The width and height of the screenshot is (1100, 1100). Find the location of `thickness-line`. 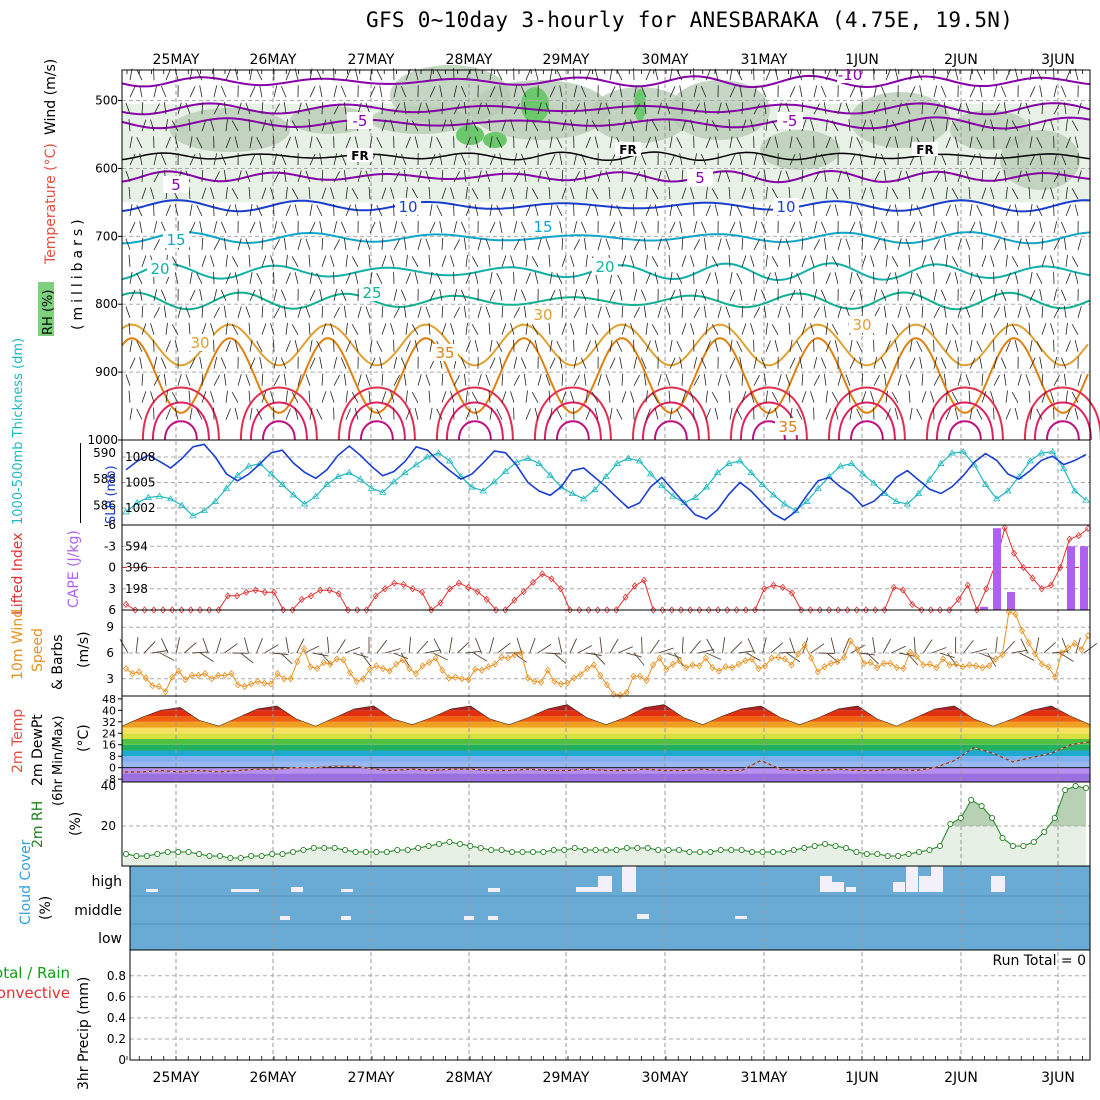

thickness-line is located at coordinates (606, 484).